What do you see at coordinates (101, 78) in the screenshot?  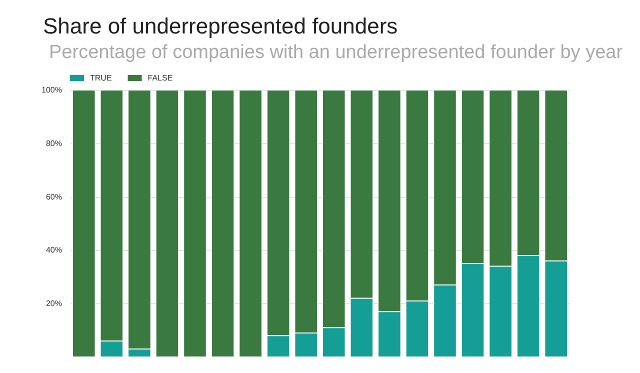 I see `legend-label: TRUE` at bounding box center [101, 78].